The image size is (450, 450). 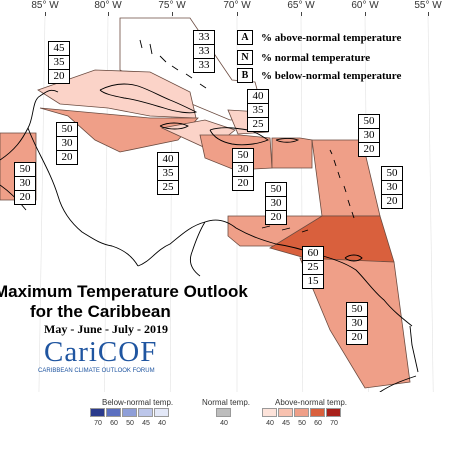 I want to click on scale-title-normal: Normal temp., so click(x=226, y=402).